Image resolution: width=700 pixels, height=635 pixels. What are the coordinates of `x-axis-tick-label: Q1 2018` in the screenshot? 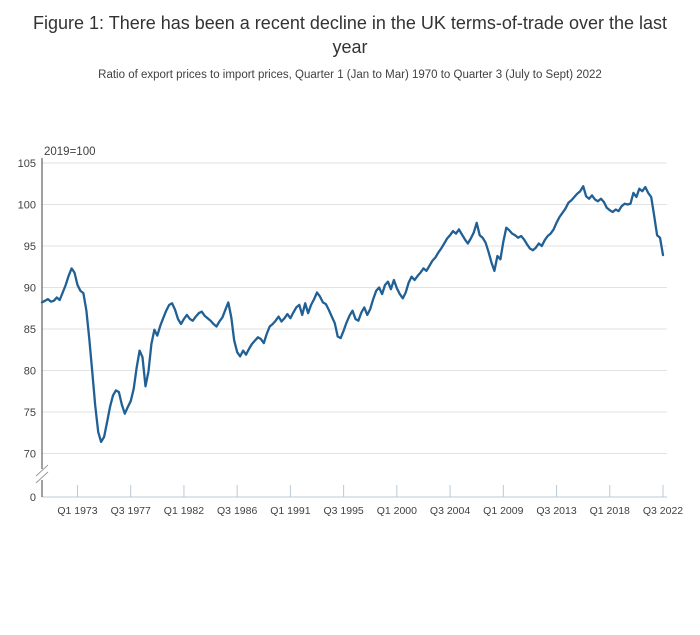 It's located at (610, 511).